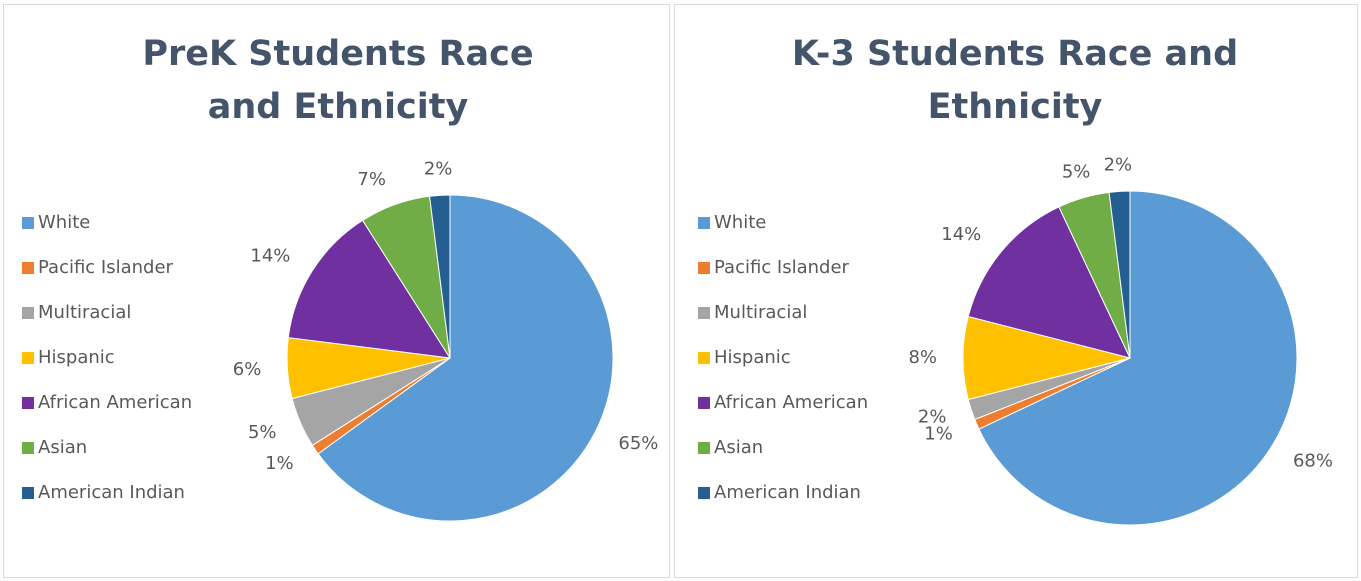 The width and height of the screenshot is (1361, 581). Describe the element at coordinates (247, 369) in the screenshot. I see `data-label: 6%` at that location.